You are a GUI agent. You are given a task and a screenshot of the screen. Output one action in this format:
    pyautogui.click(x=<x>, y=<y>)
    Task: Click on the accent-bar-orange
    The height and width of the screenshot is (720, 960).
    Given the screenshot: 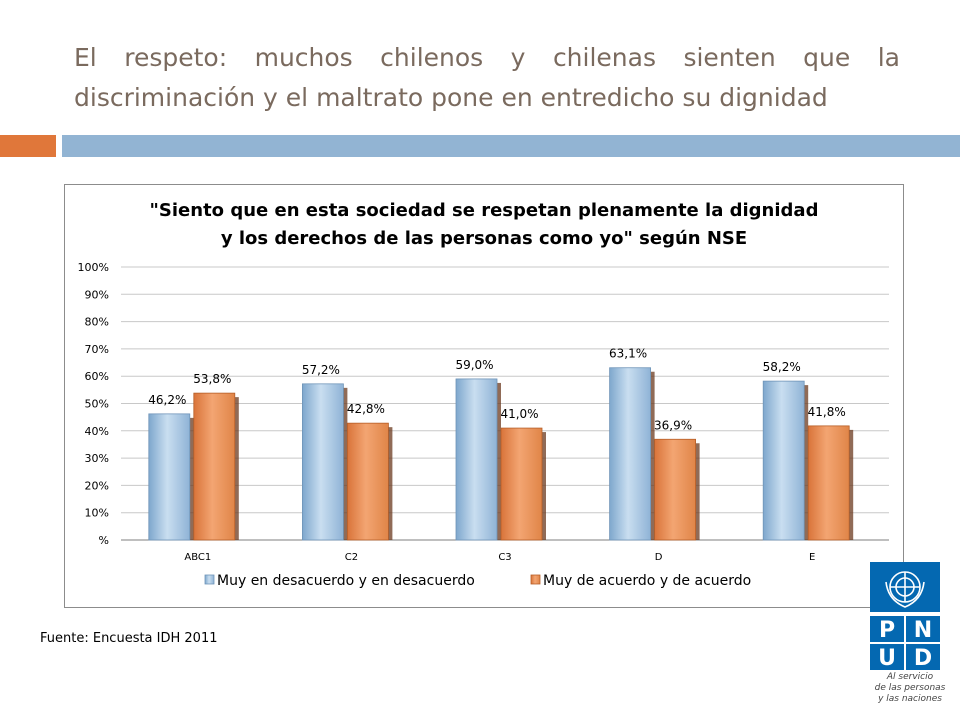 What is the action you would take?
    pyautogui.click(x=28, y=146)
    